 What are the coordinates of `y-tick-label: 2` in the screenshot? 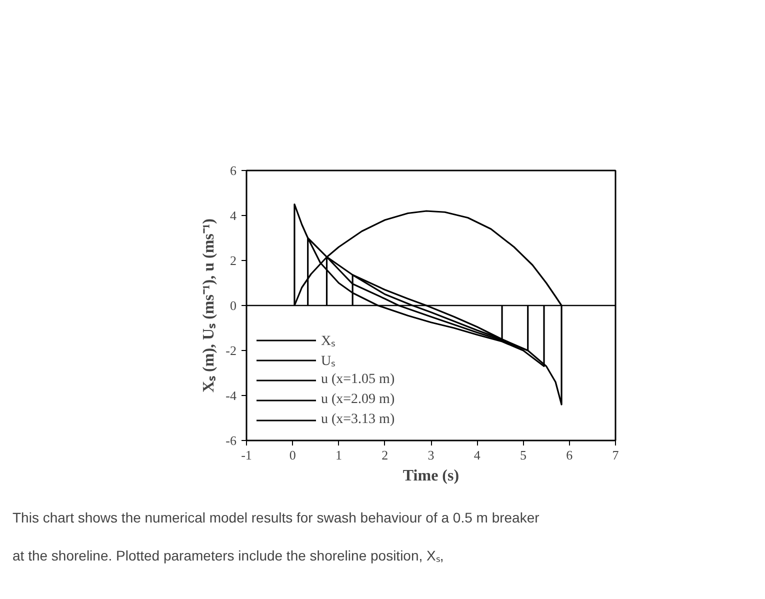 It's located at (233, 260).